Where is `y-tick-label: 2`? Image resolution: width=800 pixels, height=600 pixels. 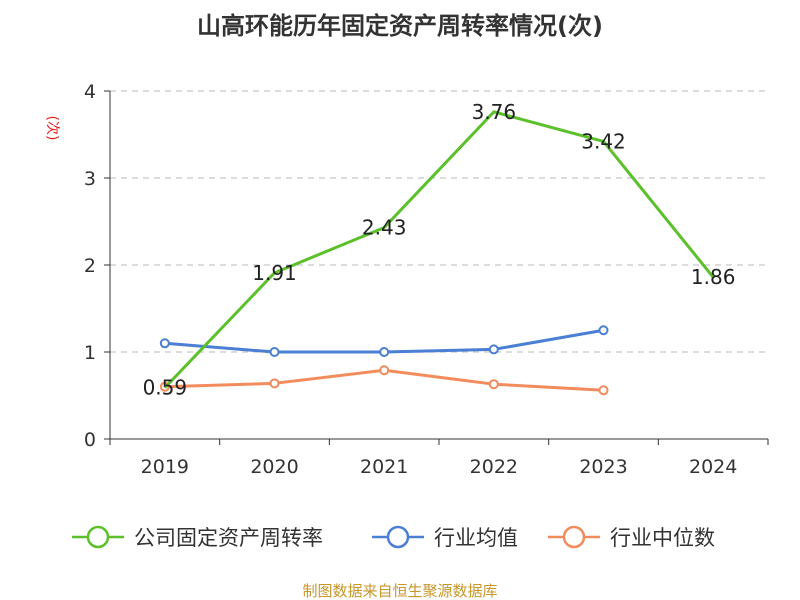
y-tick-label: 2 is located at coordinates (90, 266).